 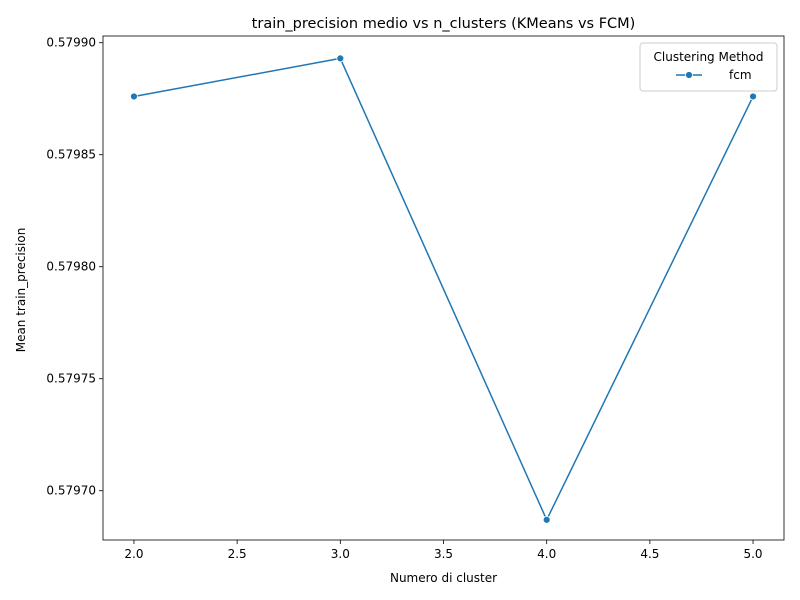 What do you see at coordinates (443, 578) in the screenshot?
I see `x-axis-title: Numero di cluster` at bounding box center [443, 578].